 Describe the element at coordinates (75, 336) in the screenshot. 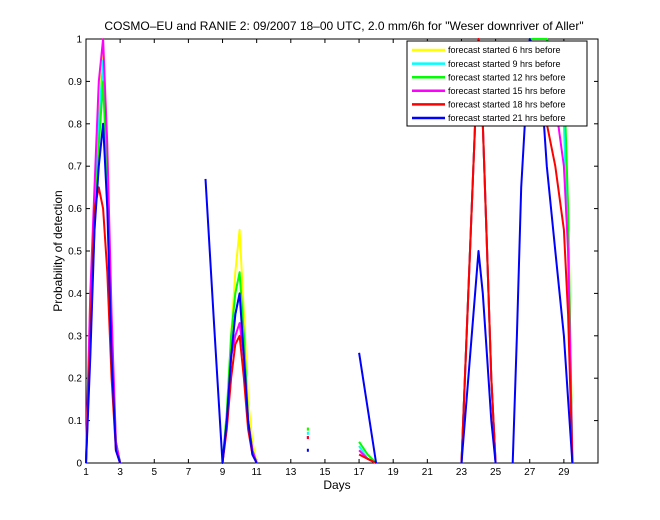

I see `y-tick-label: 0.3` at that location.